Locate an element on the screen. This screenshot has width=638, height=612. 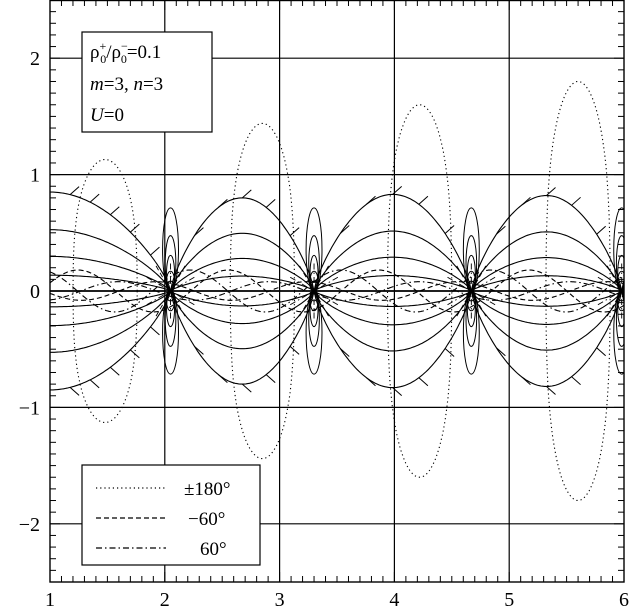
contour-dotted-lobe is located at coordinates (419, 291).